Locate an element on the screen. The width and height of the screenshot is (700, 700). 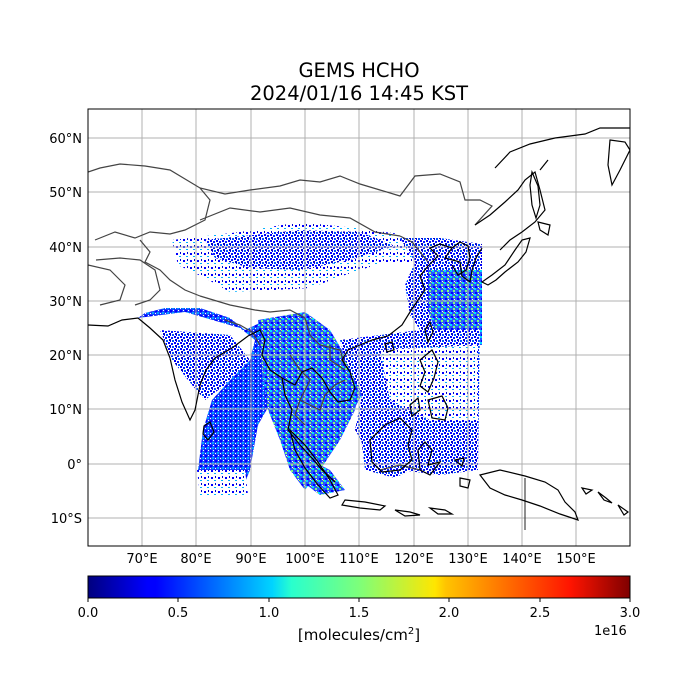
colorbar-units-label: [molecules/cm2] is located at coordinates (359, 635).